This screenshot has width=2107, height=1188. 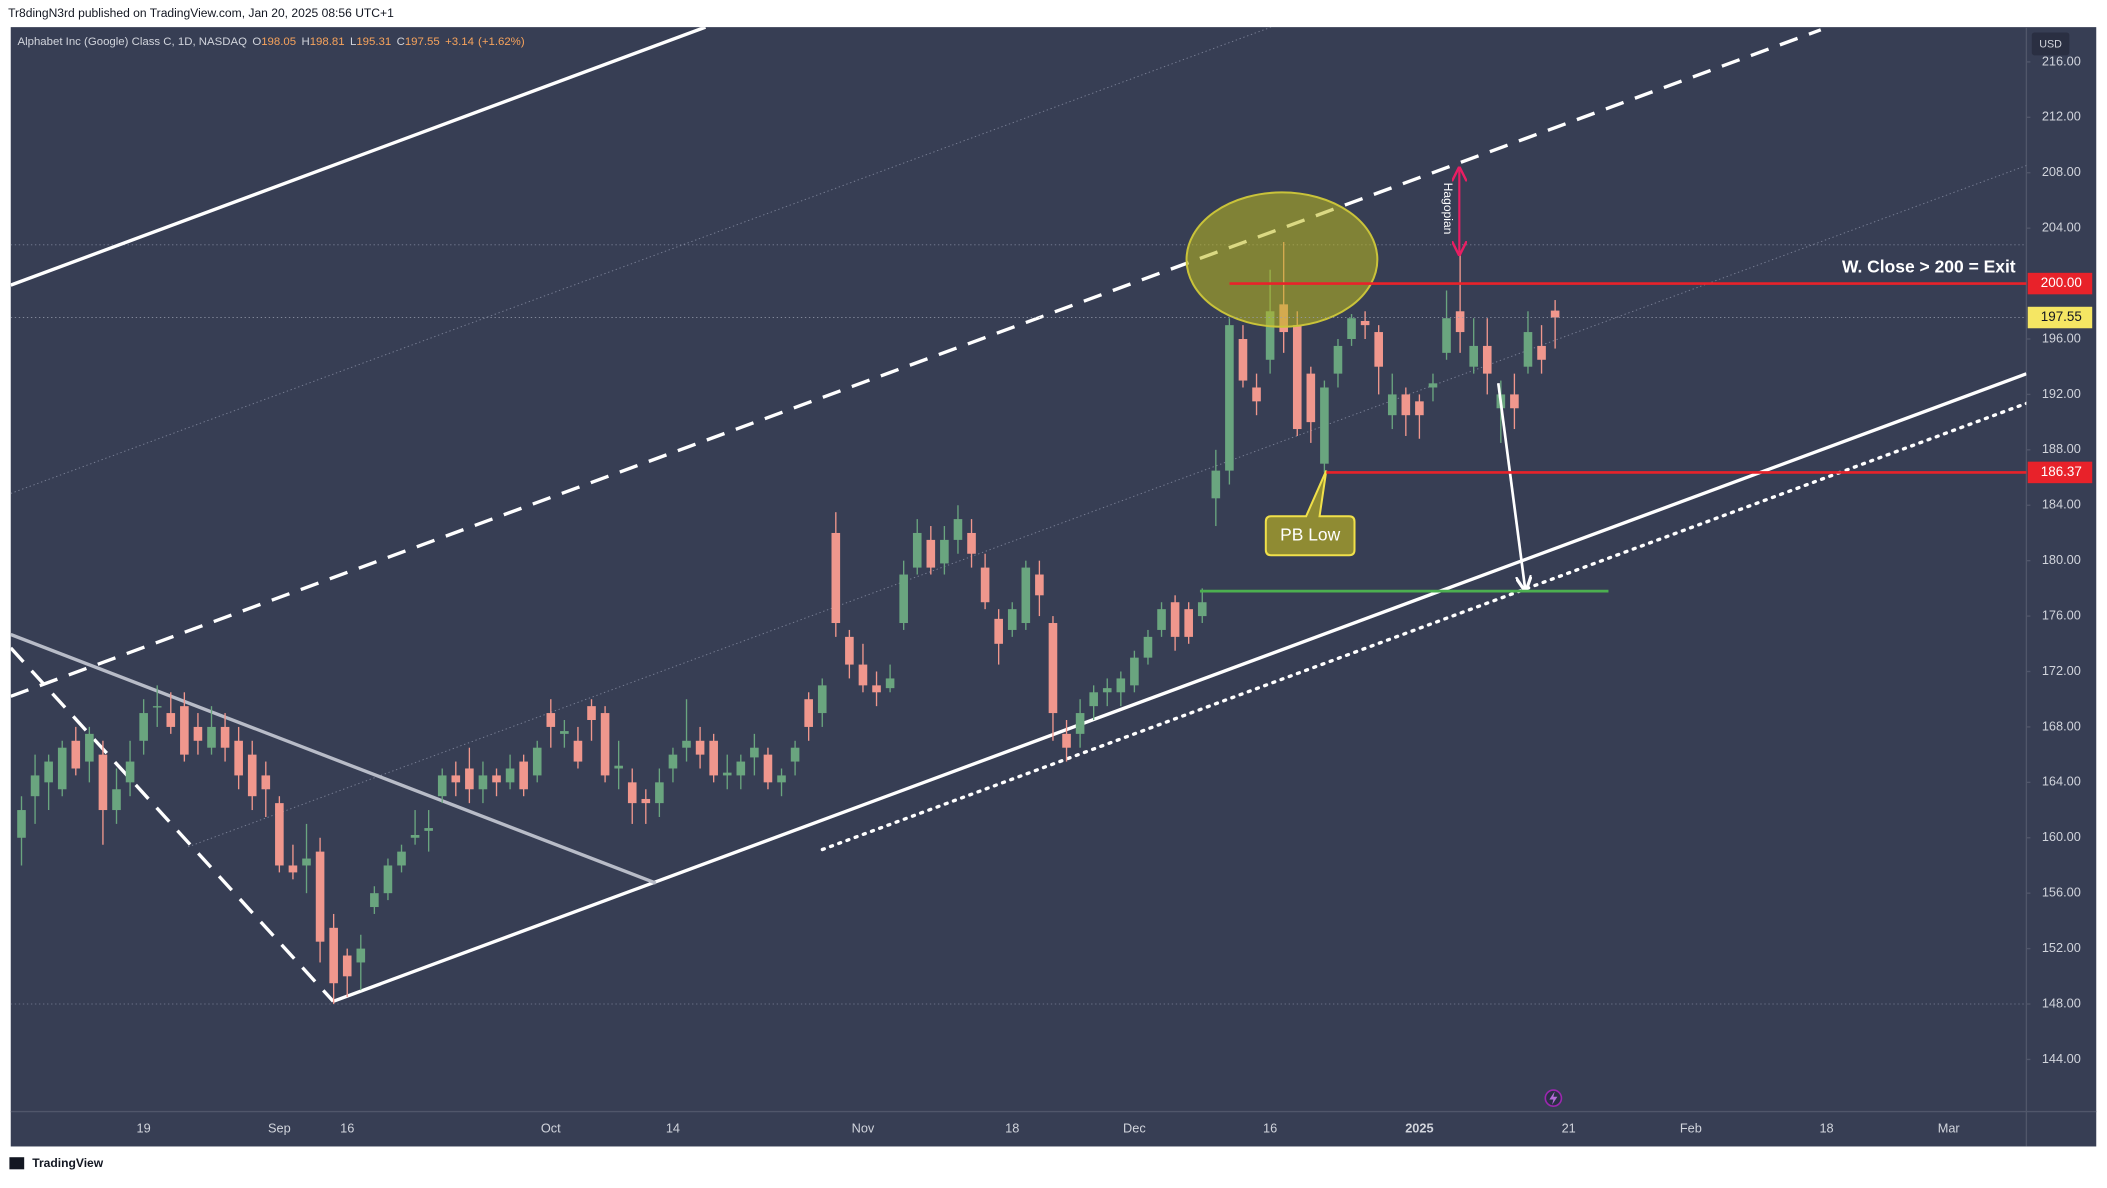 I want to click on change: +3.14, so click(x=460, y=42).